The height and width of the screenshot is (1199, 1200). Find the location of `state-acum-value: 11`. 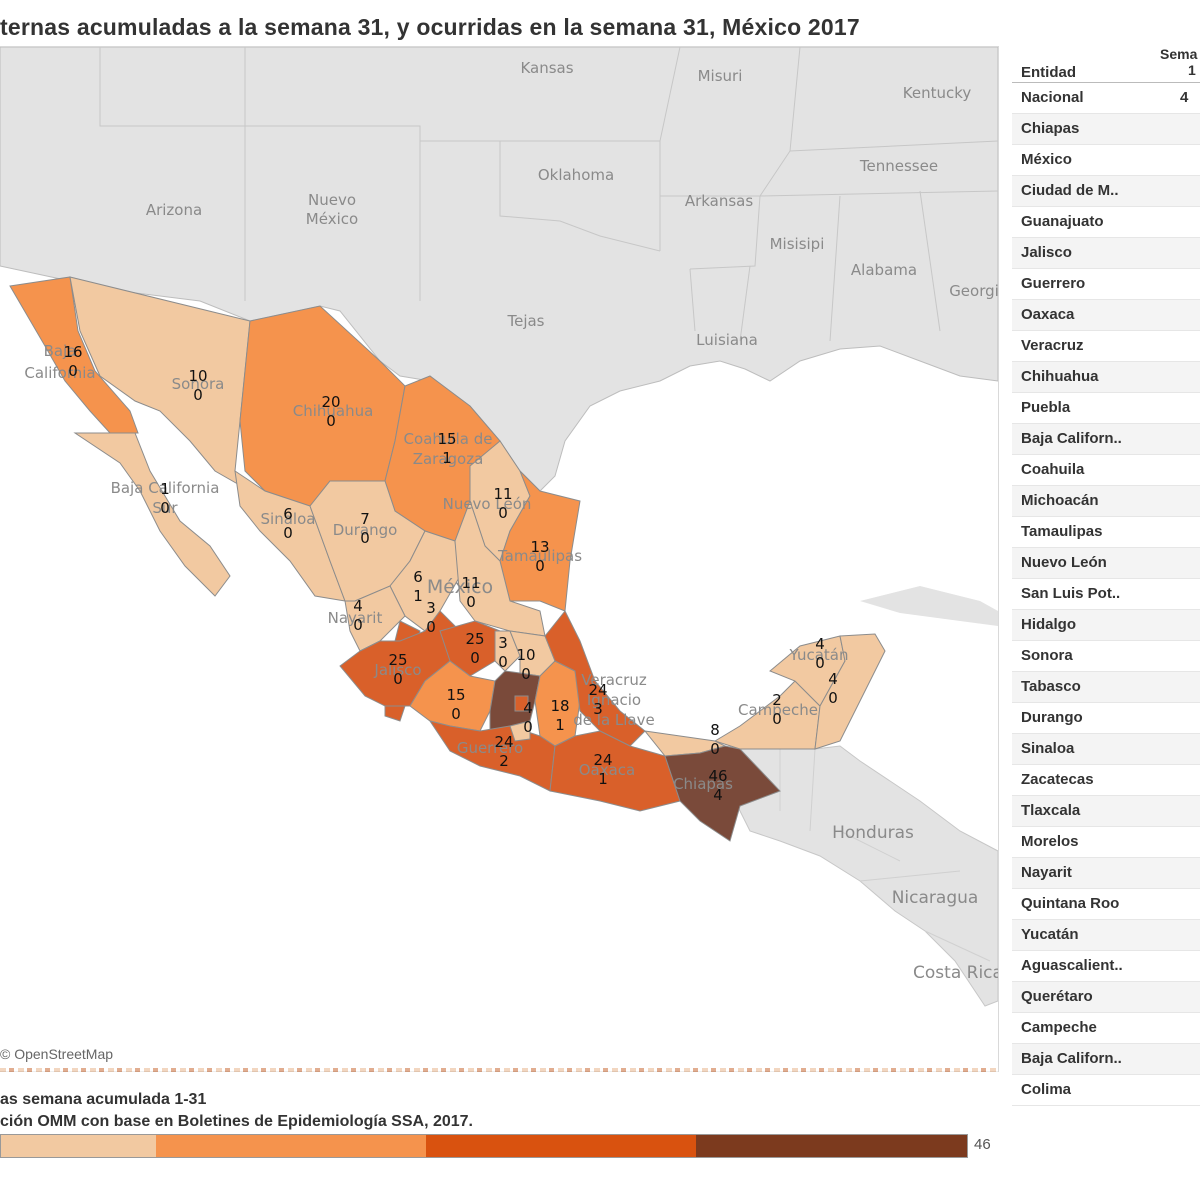

state-acum-value: 11 is located at coordinates (502, 494).